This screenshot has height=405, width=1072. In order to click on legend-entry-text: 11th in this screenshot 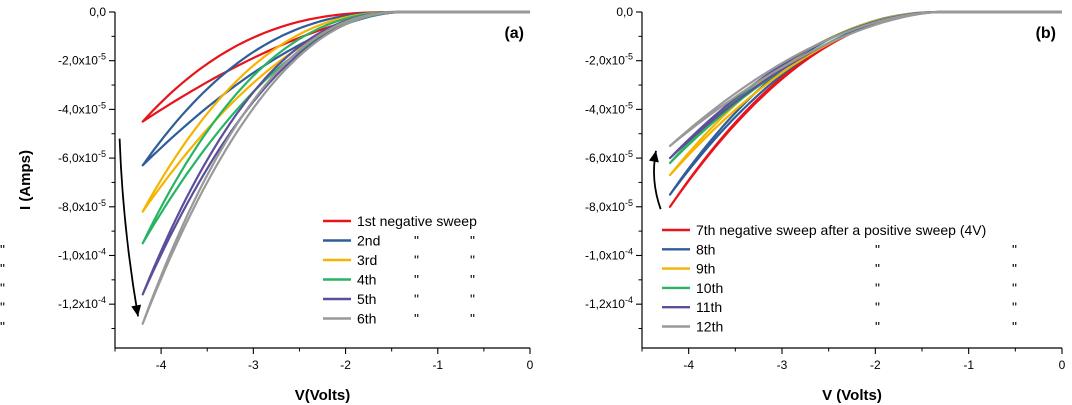, I will do `click(709, 307)`.